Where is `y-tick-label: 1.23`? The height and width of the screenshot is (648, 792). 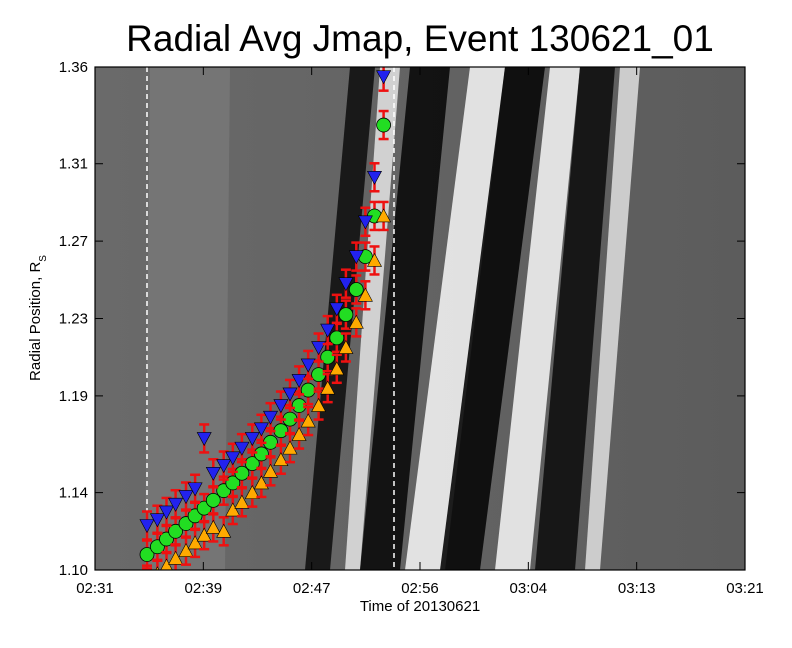
y-tick-label: 1.23 is located at coordinates (73, 319).